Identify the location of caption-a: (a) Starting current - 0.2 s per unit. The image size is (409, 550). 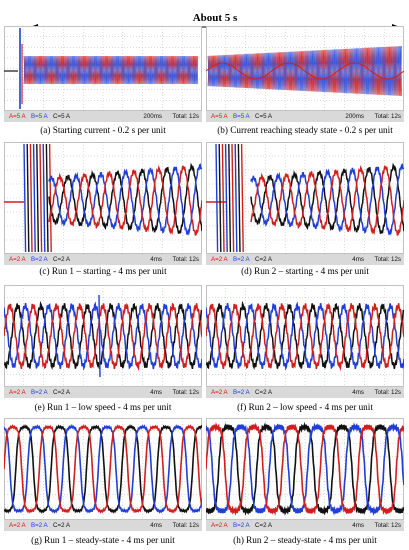
(103, 130).